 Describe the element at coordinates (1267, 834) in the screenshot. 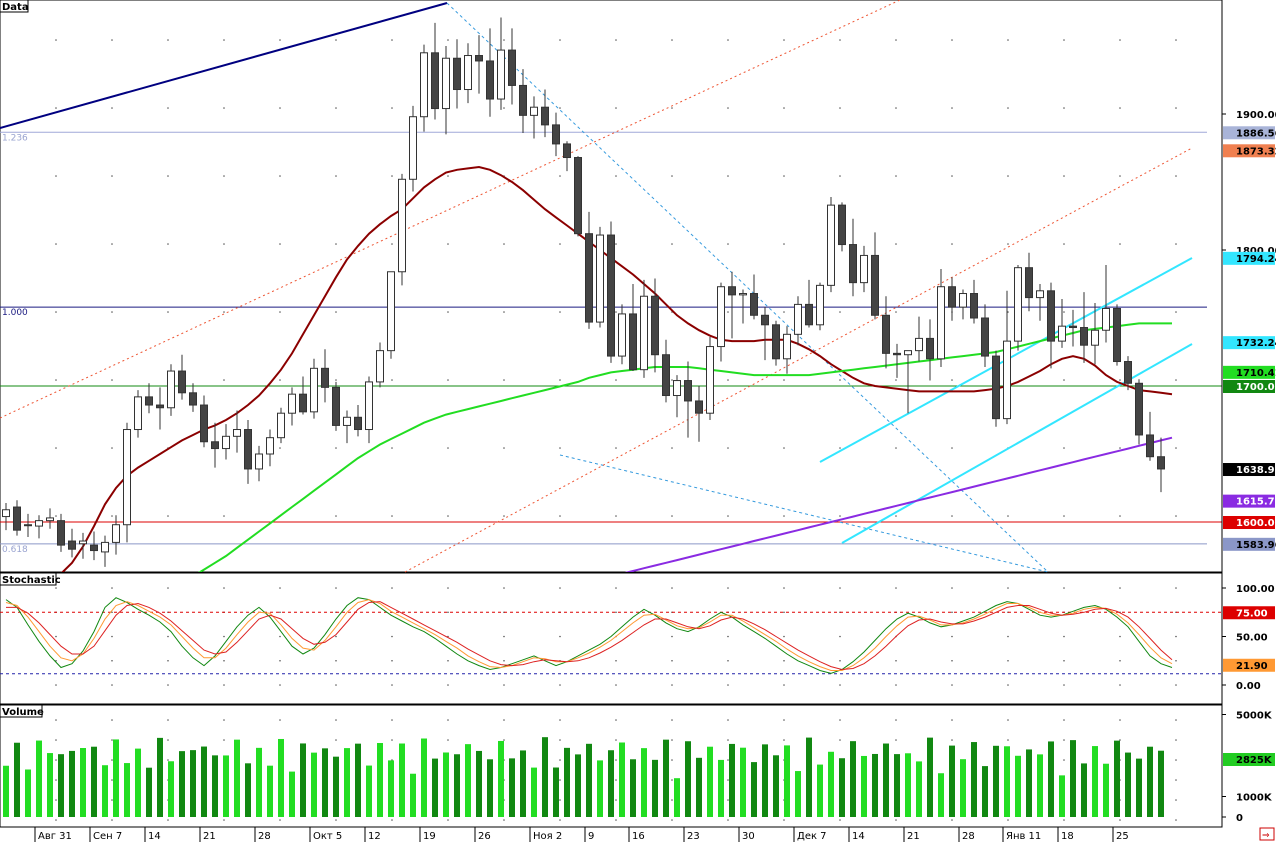

I see `scroll-to-end-button: ⇒` at that location.